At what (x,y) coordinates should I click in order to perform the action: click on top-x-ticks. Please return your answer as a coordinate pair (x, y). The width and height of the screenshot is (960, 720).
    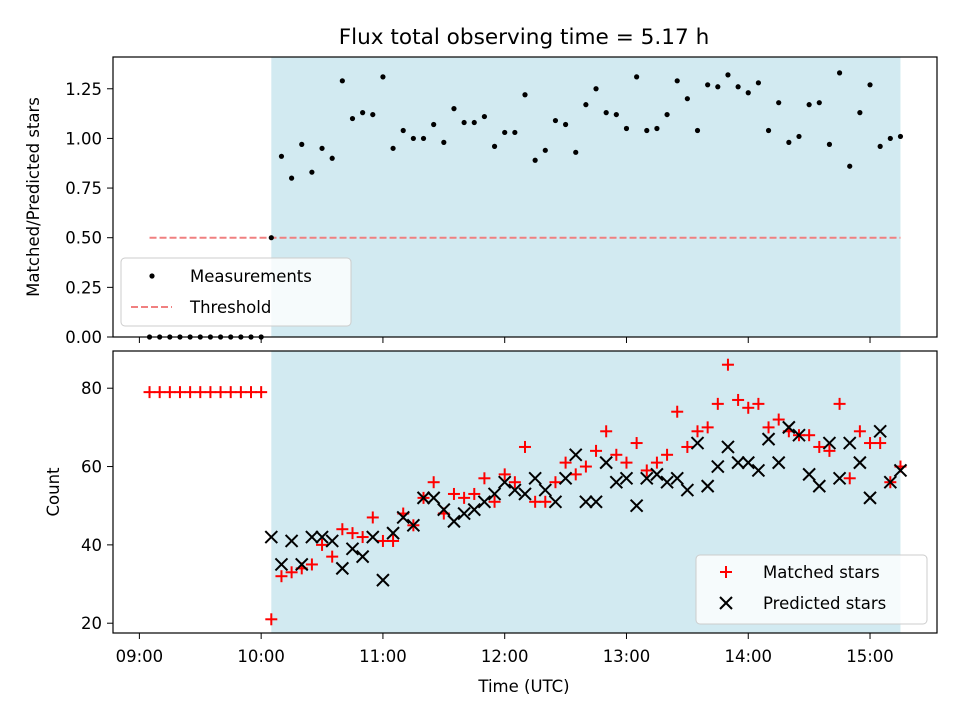
    Looking at the image, I should click on (504, 340).